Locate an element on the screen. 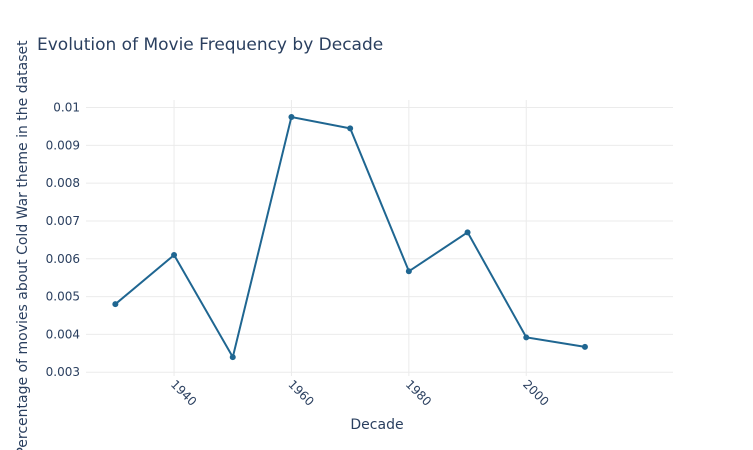  y-tick-label: 0.003 is located at coordinates (63, 372).